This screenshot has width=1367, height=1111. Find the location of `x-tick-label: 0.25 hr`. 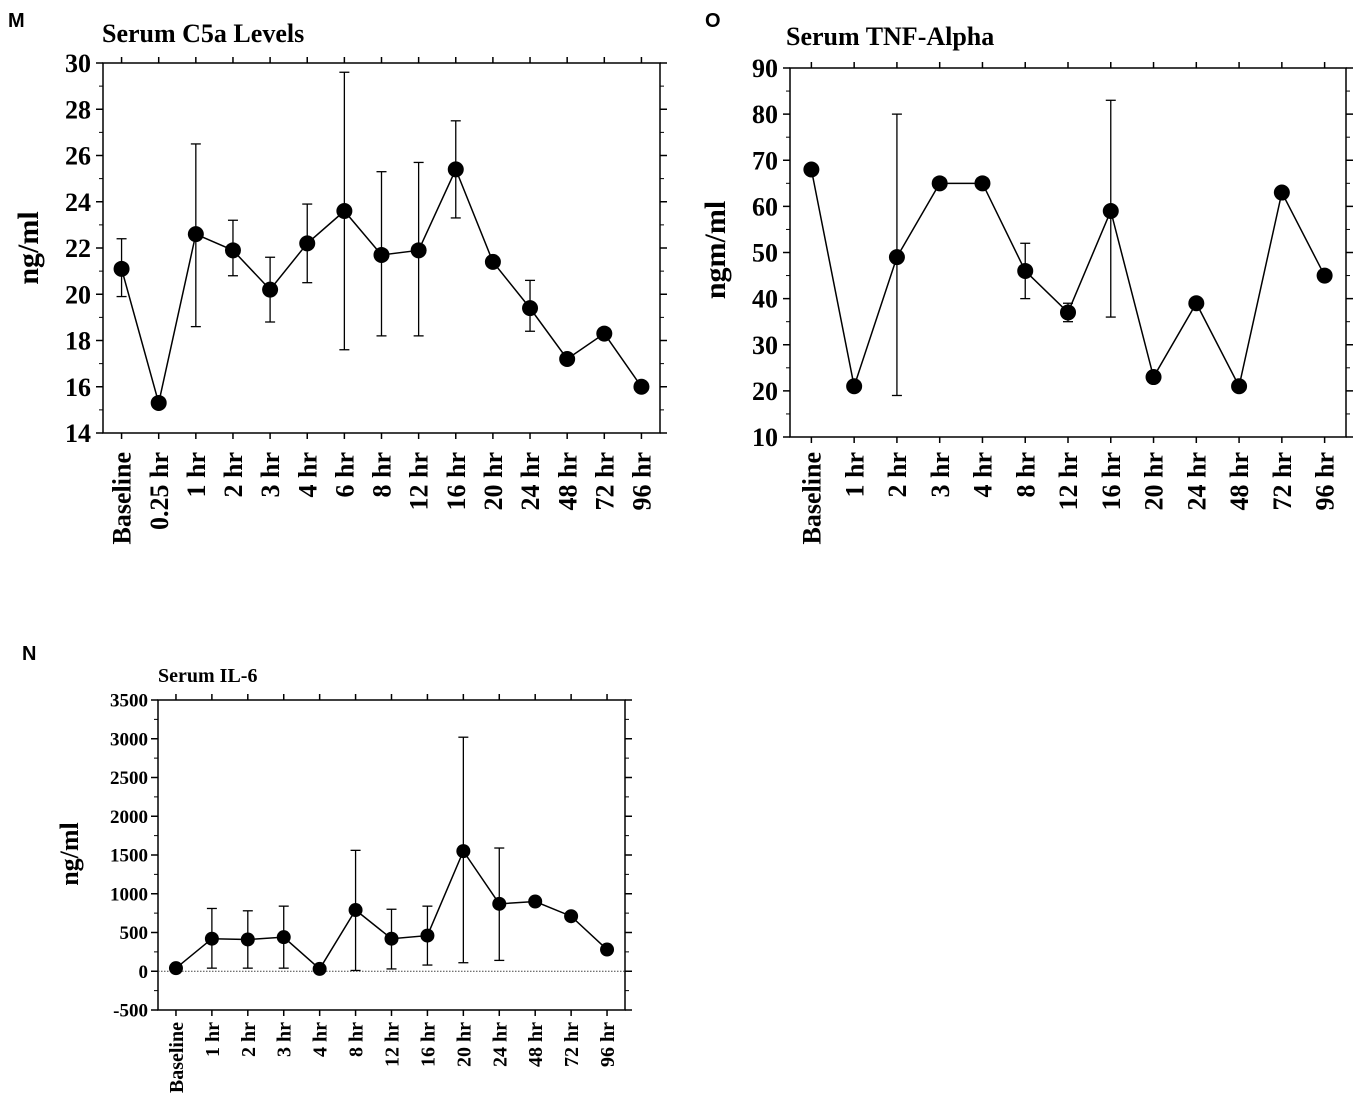

x-tick-label: 0.25 hr is located at coordinates (159, 491).